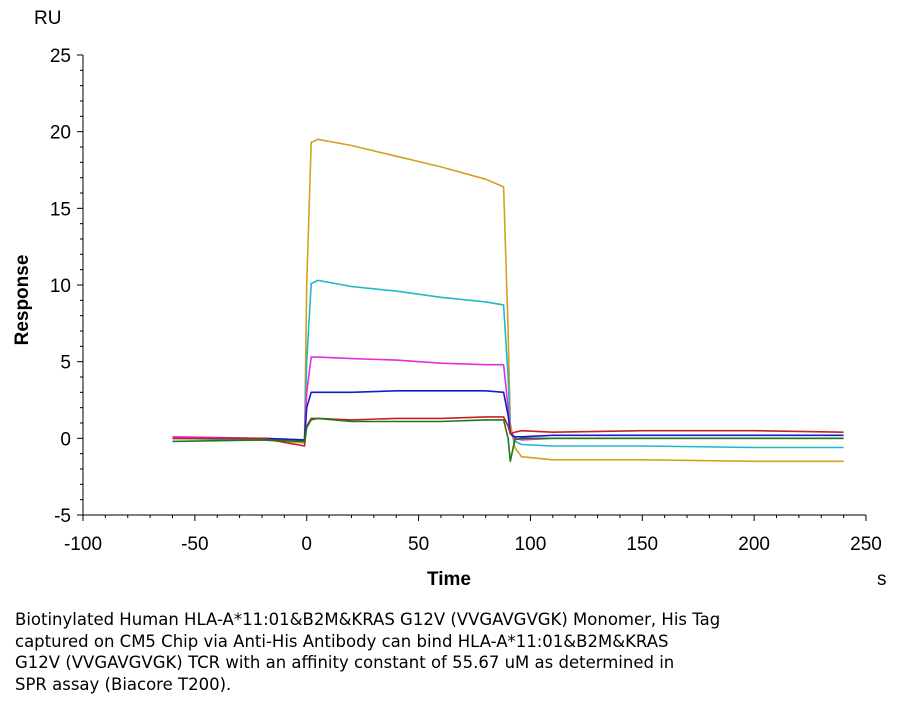 The width and height of the screenshot is (900, 708). I want to click on y-tick-label: -5, so click(62, 516).